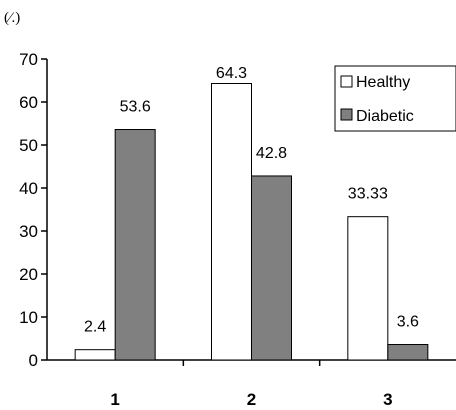 This screenshot has width=456, height=410. What do you see at coordinates (408, 322) in the screenshot?
I see `data-label: 3.6` at bounding box center [408, 322].